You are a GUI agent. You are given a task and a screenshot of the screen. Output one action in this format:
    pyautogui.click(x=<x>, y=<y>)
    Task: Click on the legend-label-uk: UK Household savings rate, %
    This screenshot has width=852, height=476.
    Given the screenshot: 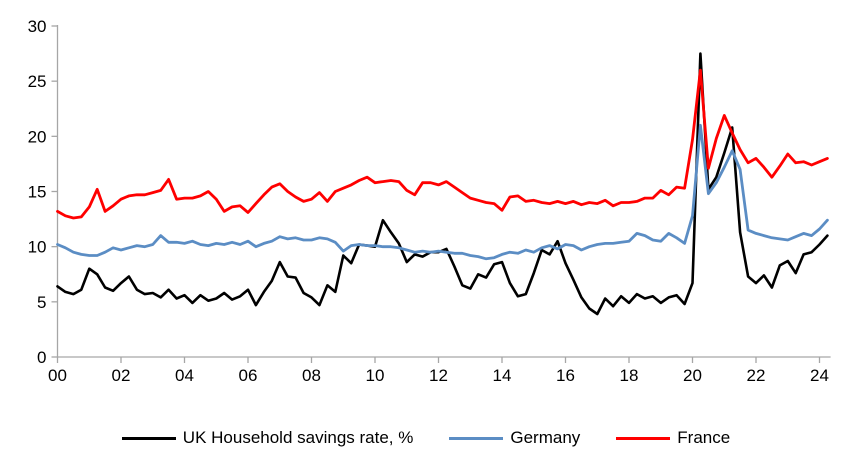 What is the action you would take?
    pyautogui.click(x=298, y=437)
    